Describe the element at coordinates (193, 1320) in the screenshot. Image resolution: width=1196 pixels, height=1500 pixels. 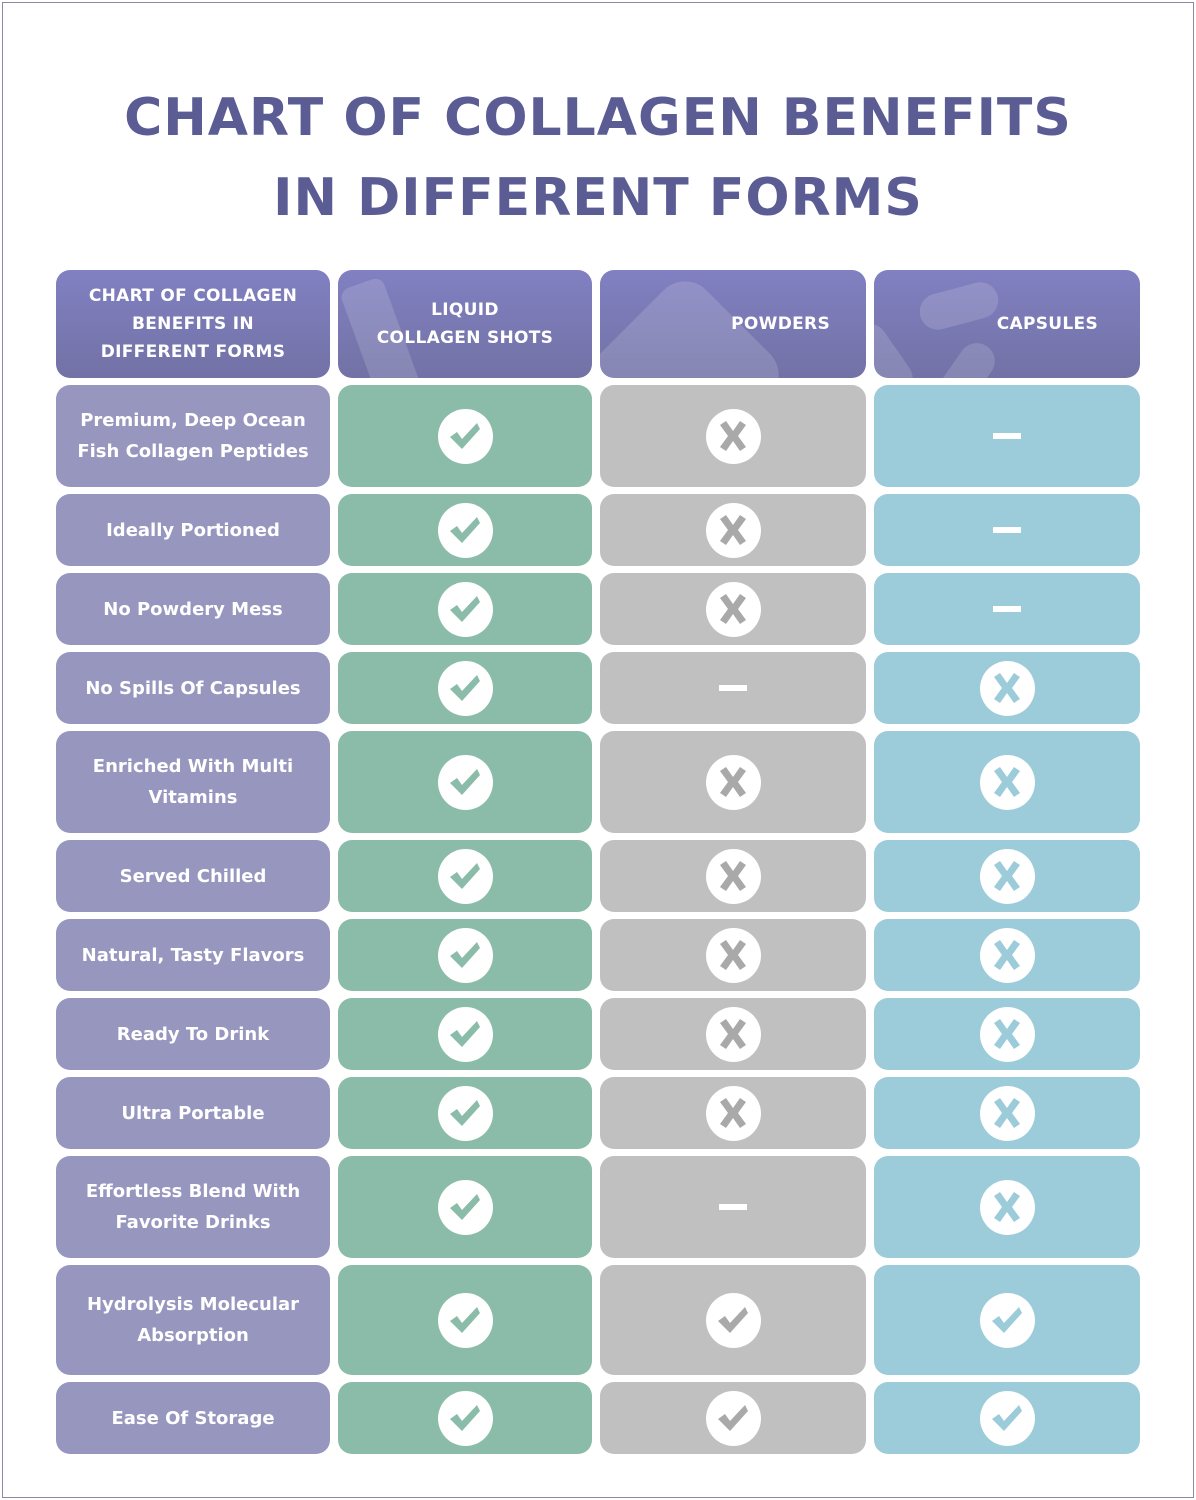
I see `cell-text: Hydrolysis Molecular Absorption` at that location.